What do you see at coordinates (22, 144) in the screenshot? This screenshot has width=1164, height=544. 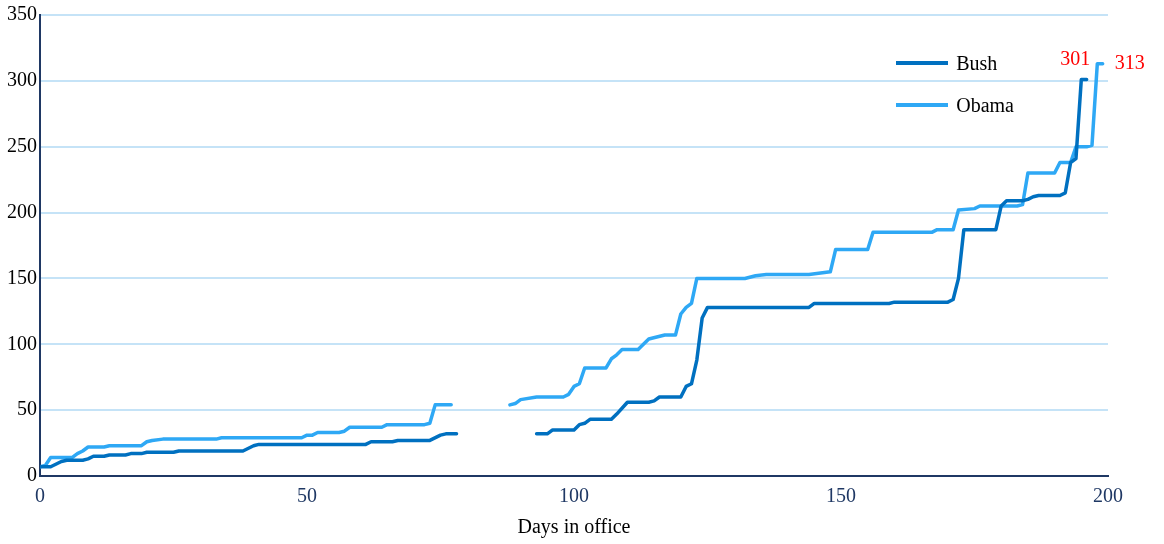 I see `y-tick-label: 250` at bounding box center [22, 144].